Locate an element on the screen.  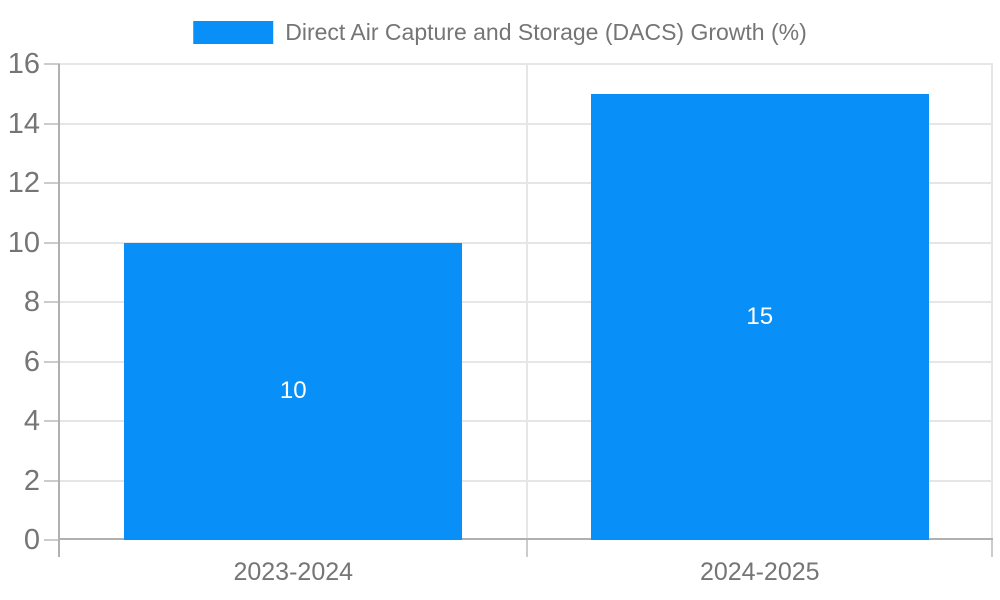
legend-swatch is located at coordinates (233, 32).